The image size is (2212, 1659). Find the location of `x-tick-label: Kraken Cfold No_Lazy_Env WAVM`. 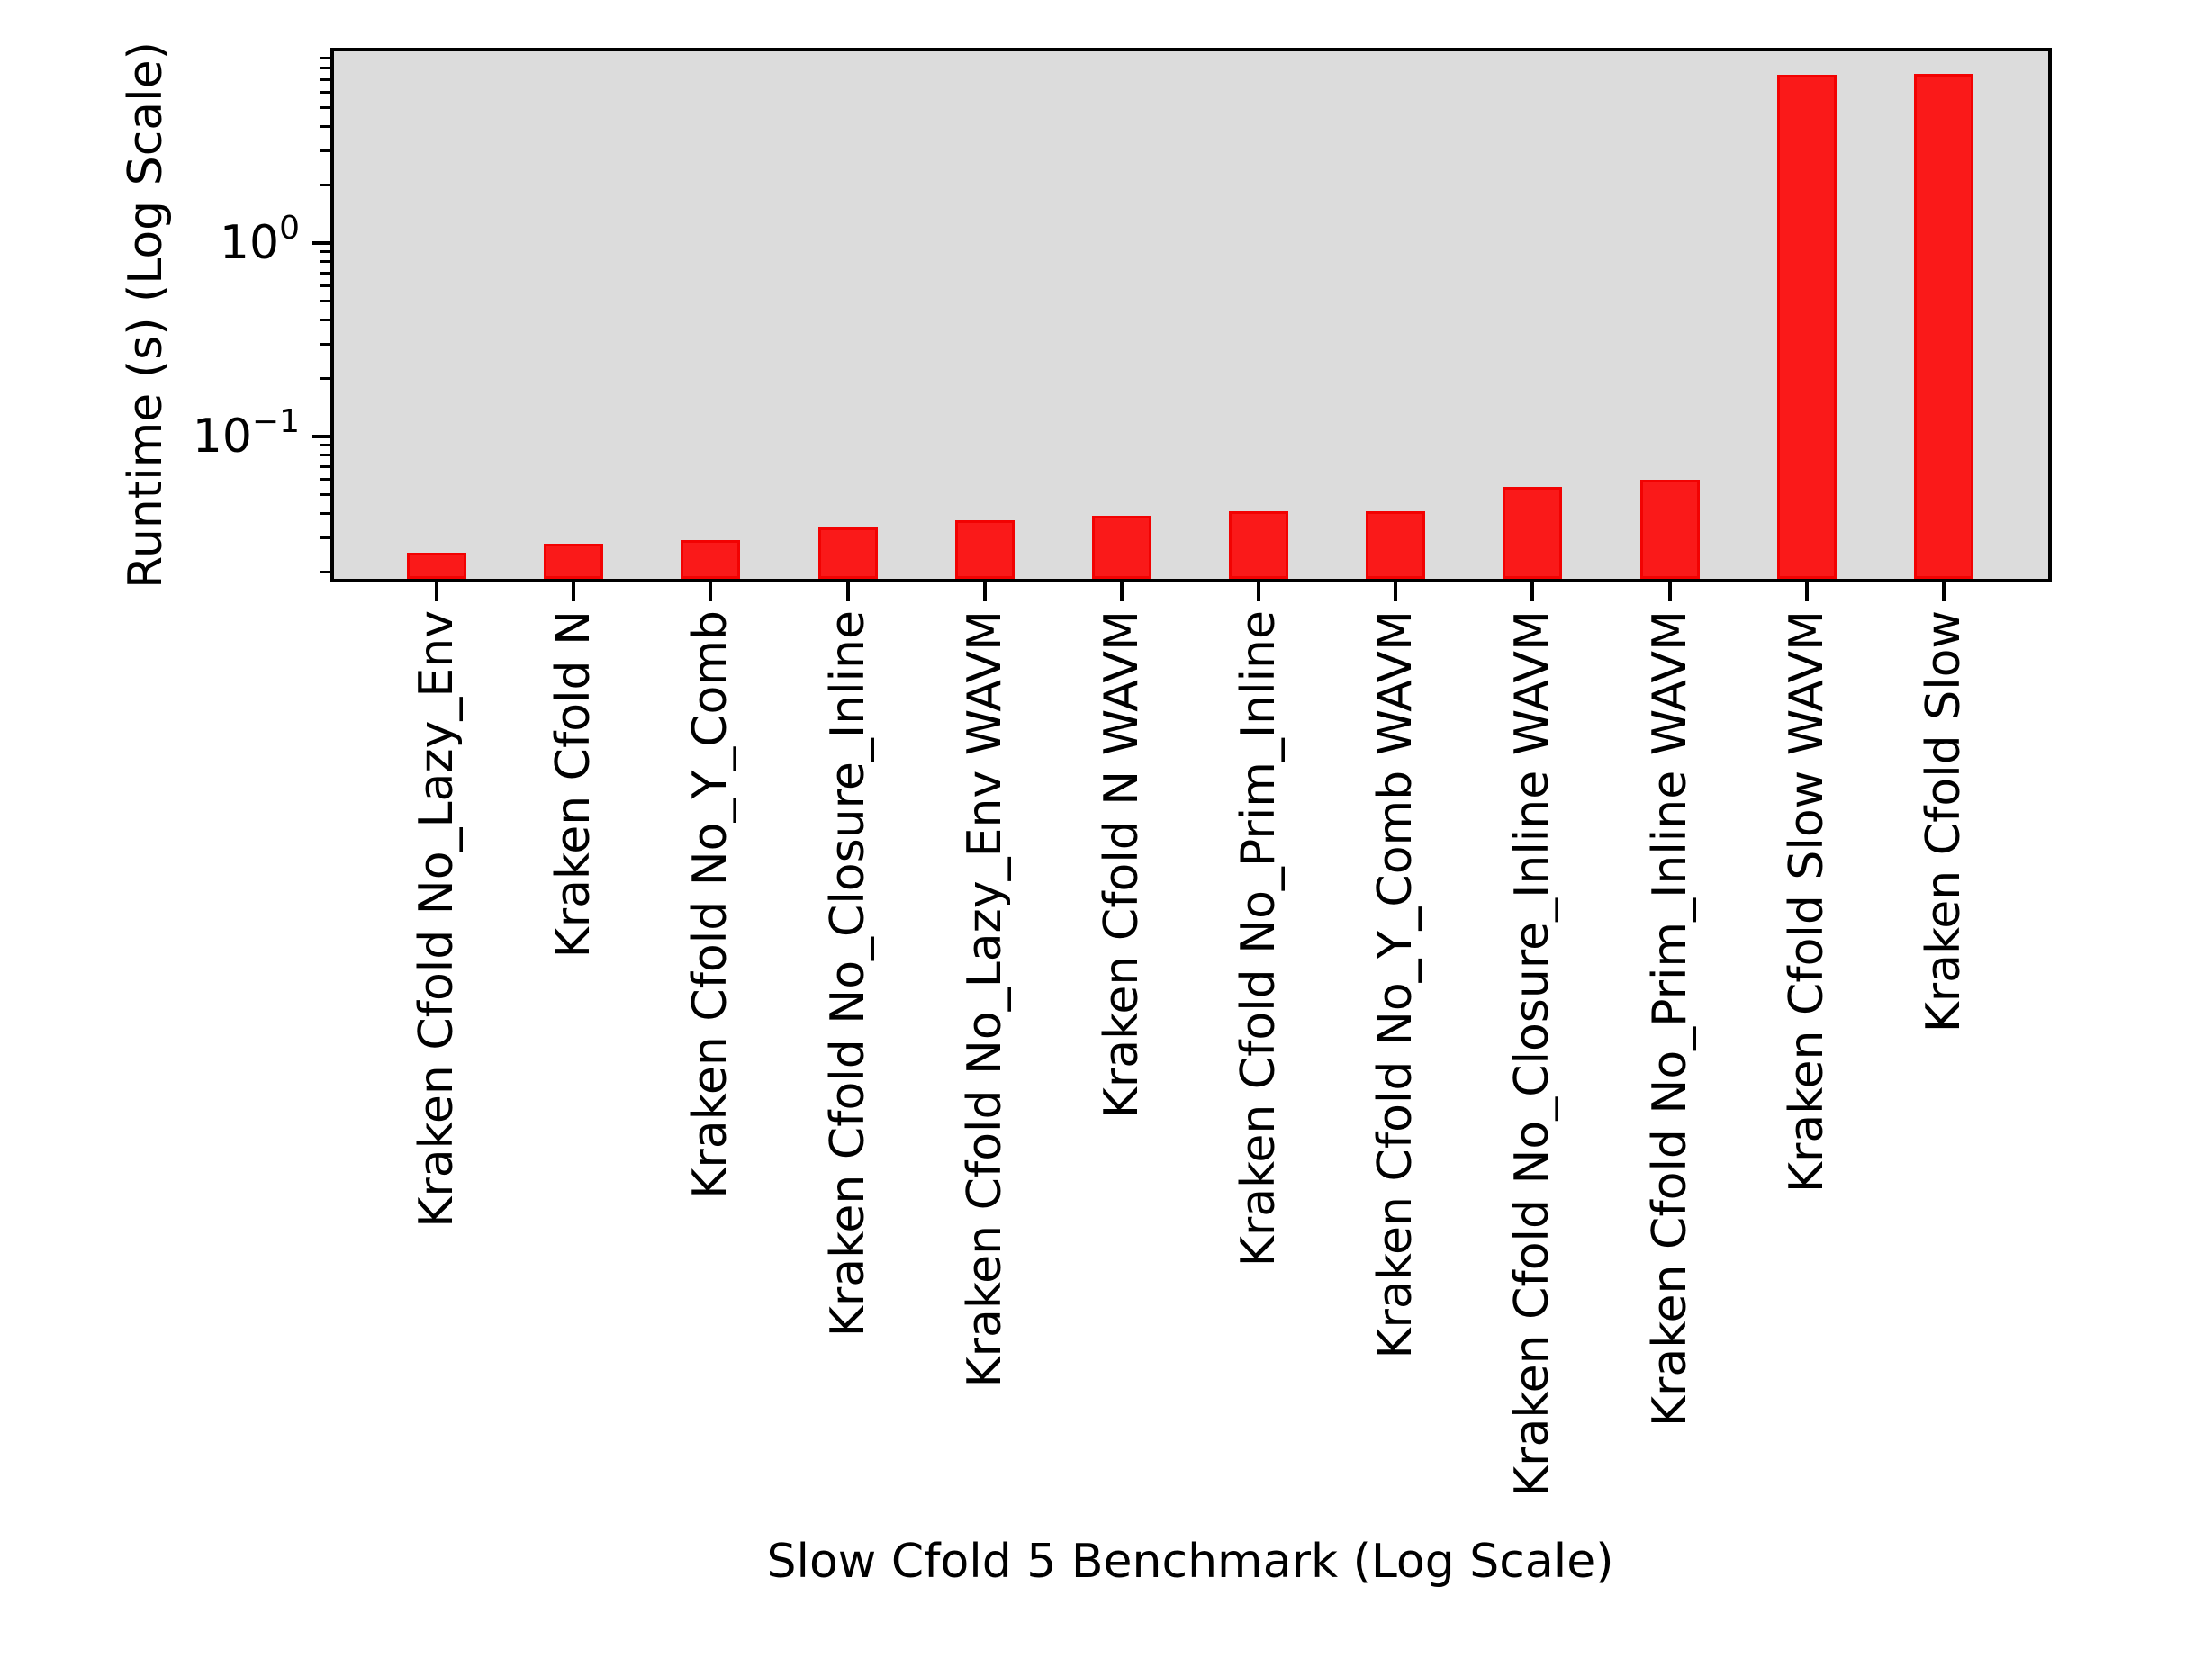

x-tick-label: Kraken Cfold No_Lazy_Env WAVM is located at coordinates (984, 999).